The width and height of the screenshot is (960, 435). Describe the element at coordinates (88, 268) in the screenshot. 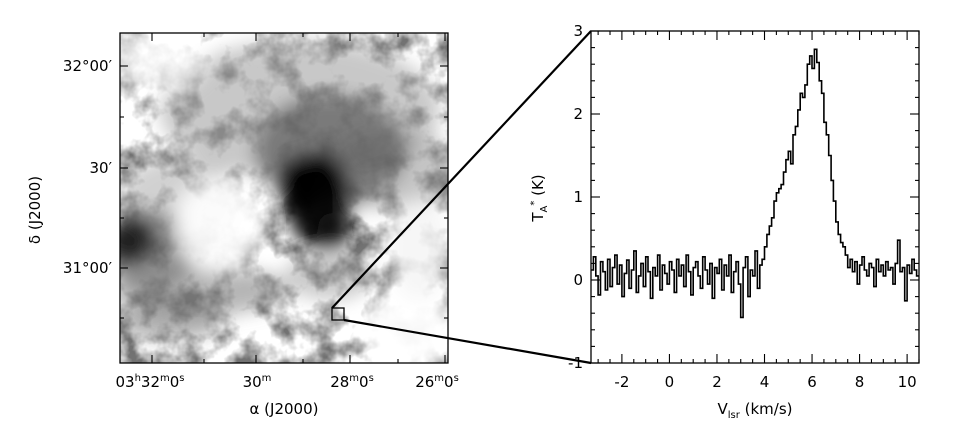

I see `map-ytick-label: 31°00′` at that location.